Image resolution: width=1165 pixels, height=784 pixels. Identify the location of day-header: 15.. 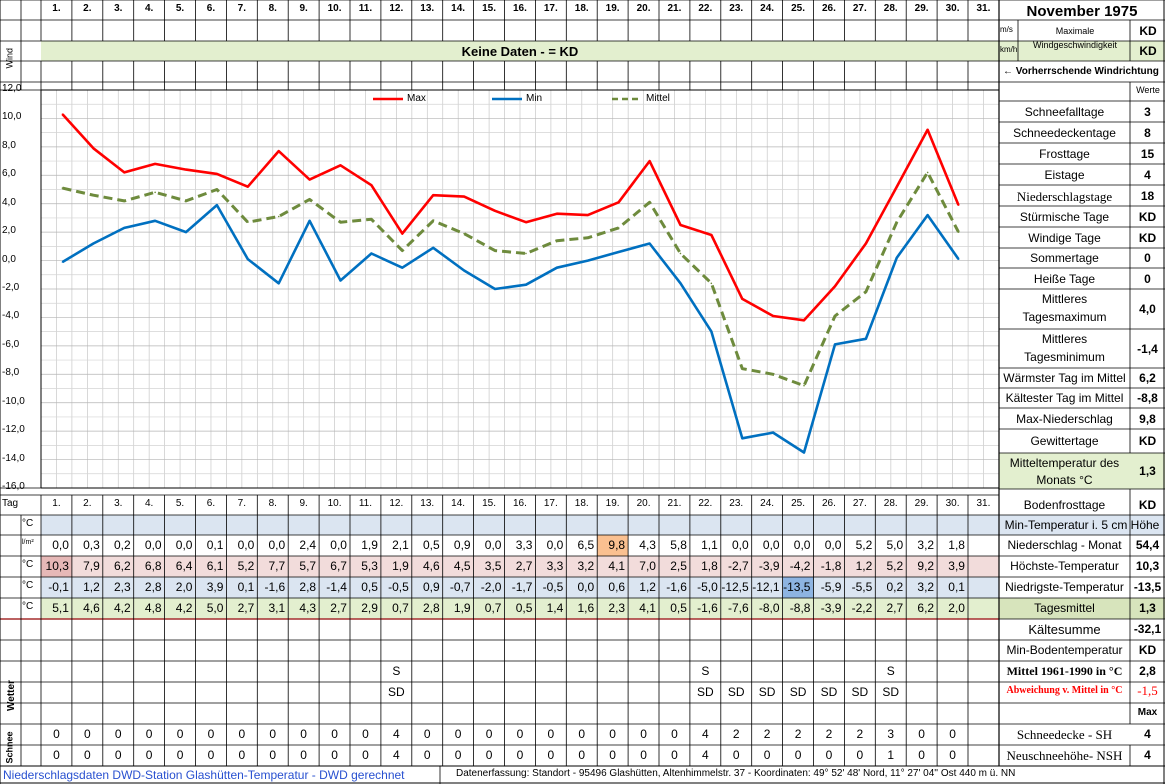
(489, 503).